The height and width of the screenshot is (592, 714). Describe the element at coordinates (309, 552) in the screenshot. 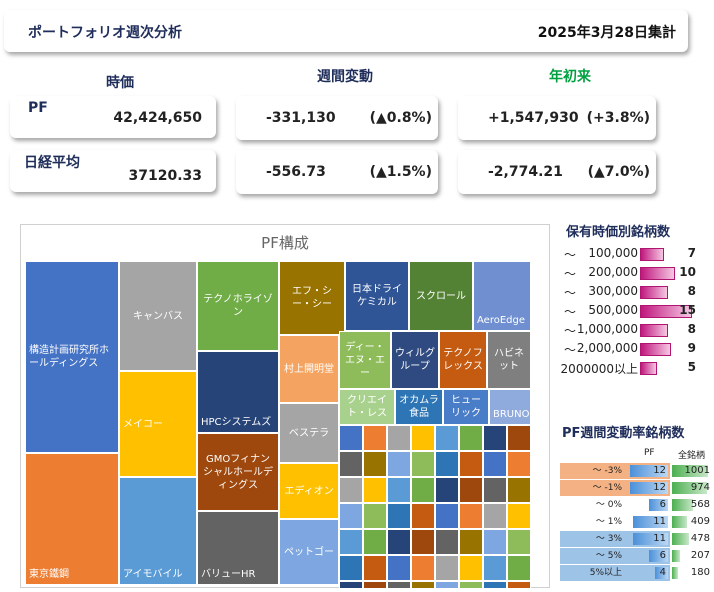

I see `treemap-tile: ペットゴー` at that location.